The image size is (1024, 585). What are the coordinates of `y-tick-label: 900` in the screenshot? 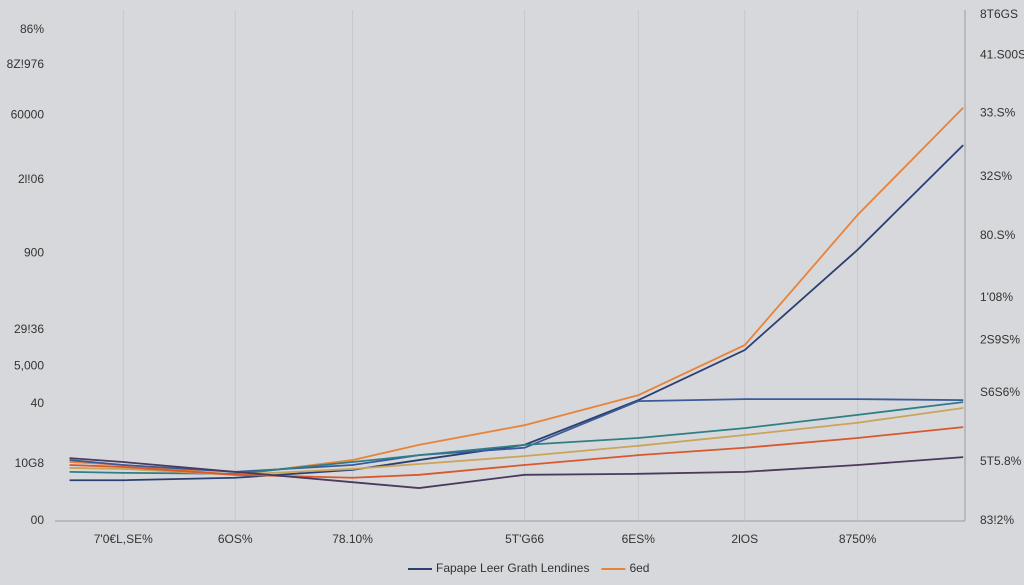 It's located at (34, 252).